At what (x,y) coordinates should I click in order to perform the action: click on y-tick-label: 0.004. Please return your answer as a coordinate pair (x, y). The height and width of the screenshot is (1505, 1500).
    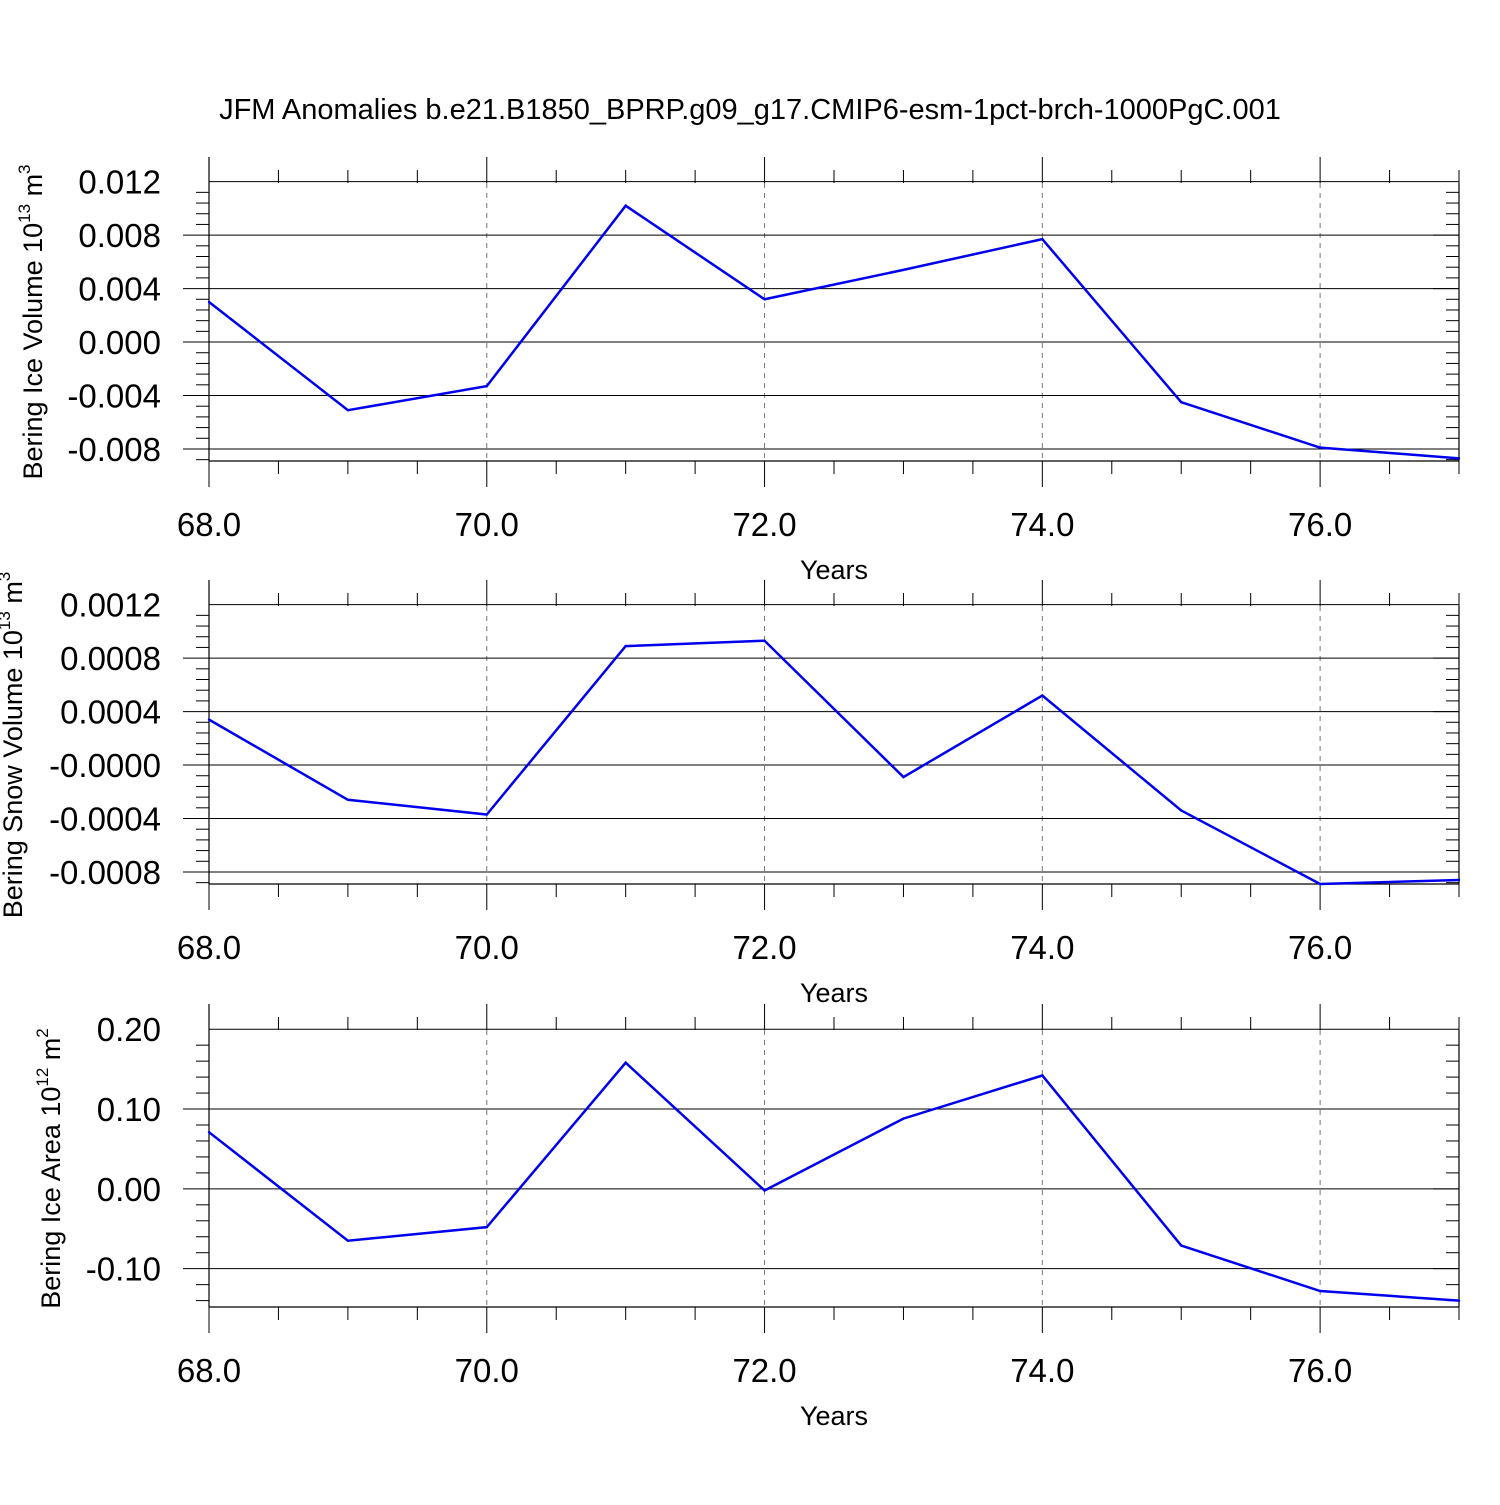
    Looking at the image, I should click on (119, 289).